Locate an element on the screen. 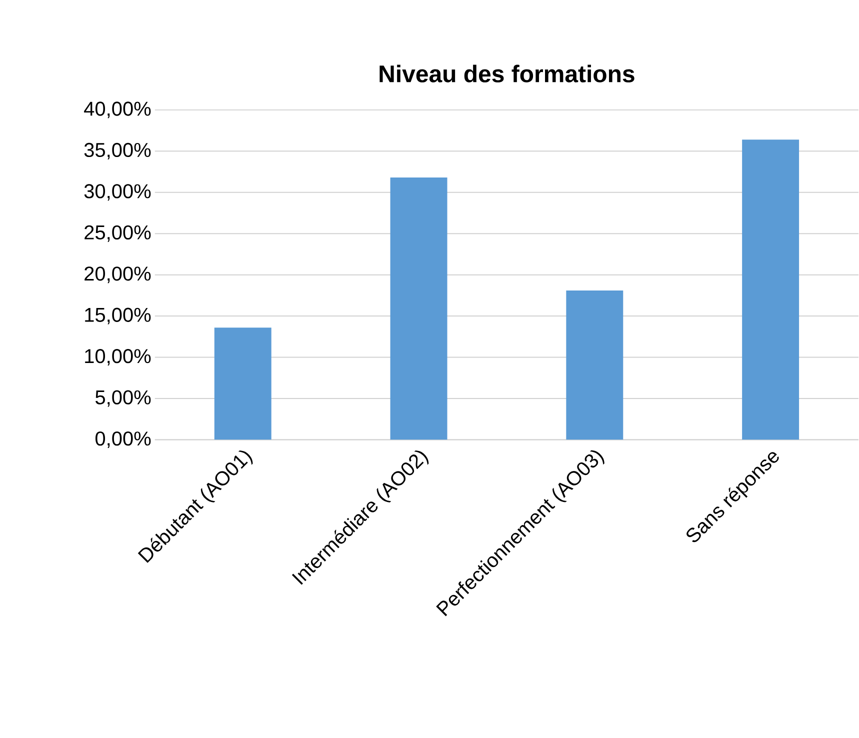  y-tick-label: 30,00% is located at coordinates (117, 192).